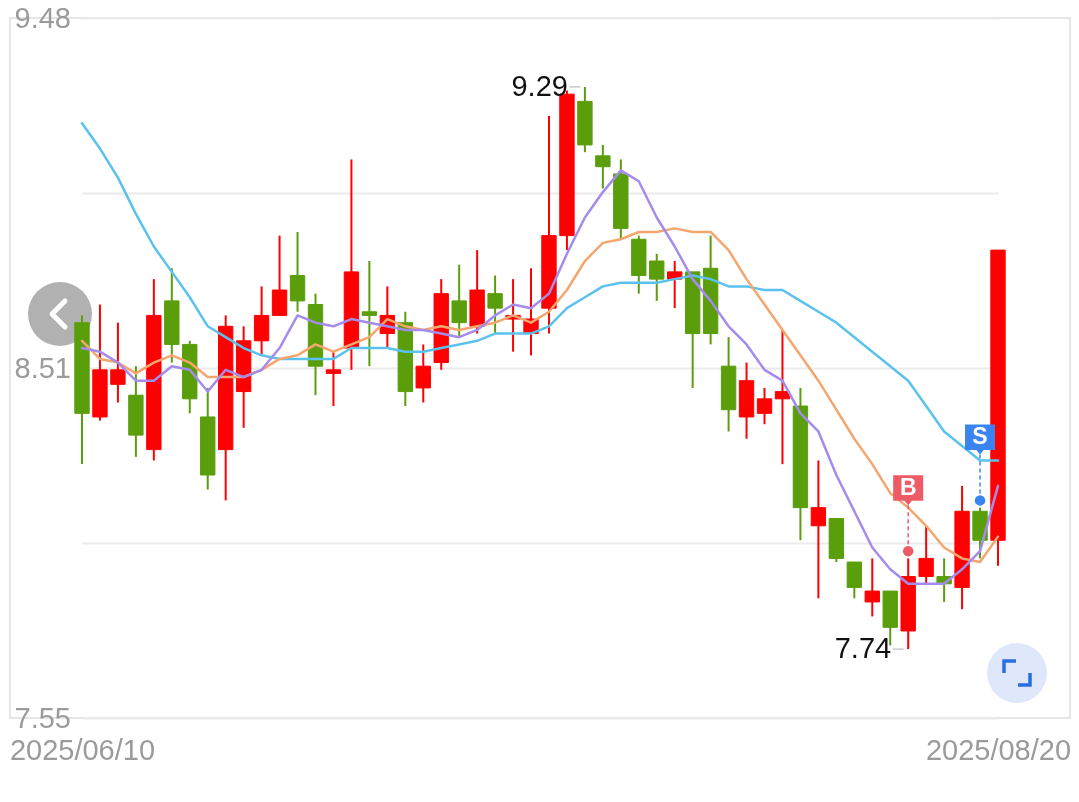  Describe the element at coordinates (42, 17) in the screenshot. I see `y-tick-label: 9.48` at that location.